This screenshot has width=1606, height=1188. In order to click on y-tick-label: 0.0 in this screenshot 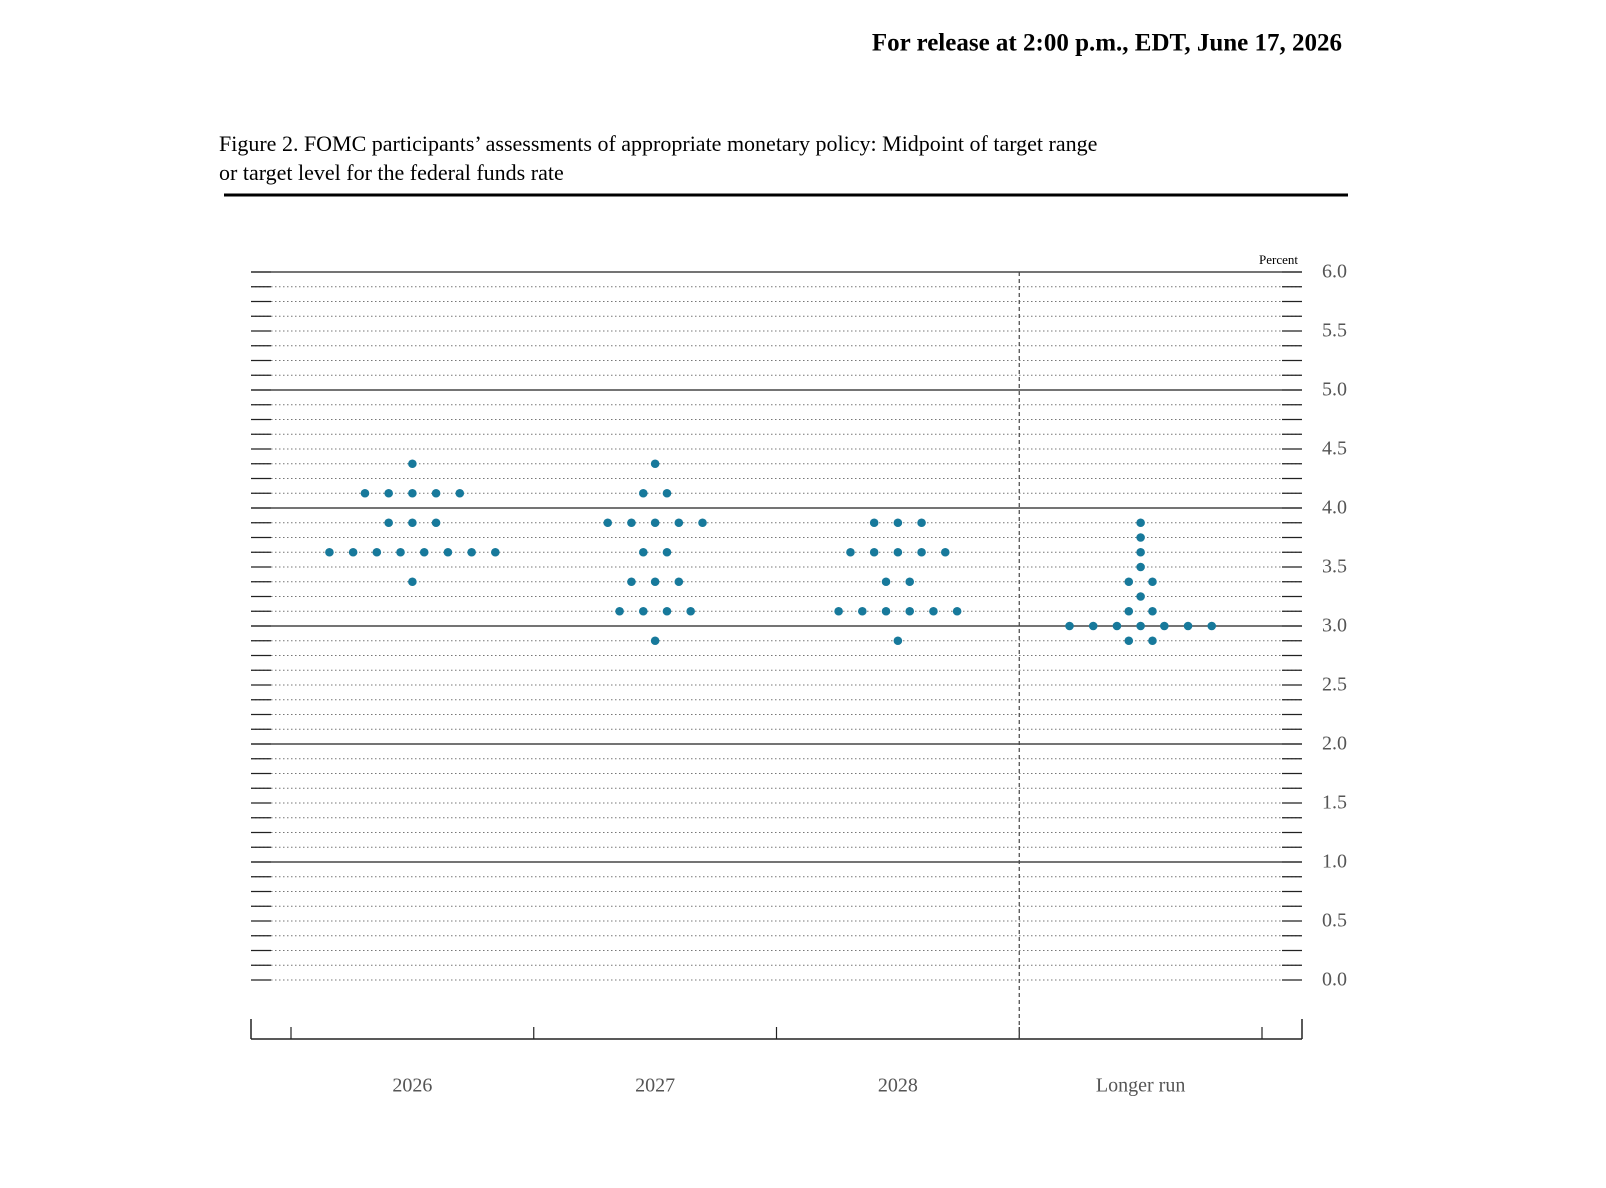, I will do `click(1334, 980)`.